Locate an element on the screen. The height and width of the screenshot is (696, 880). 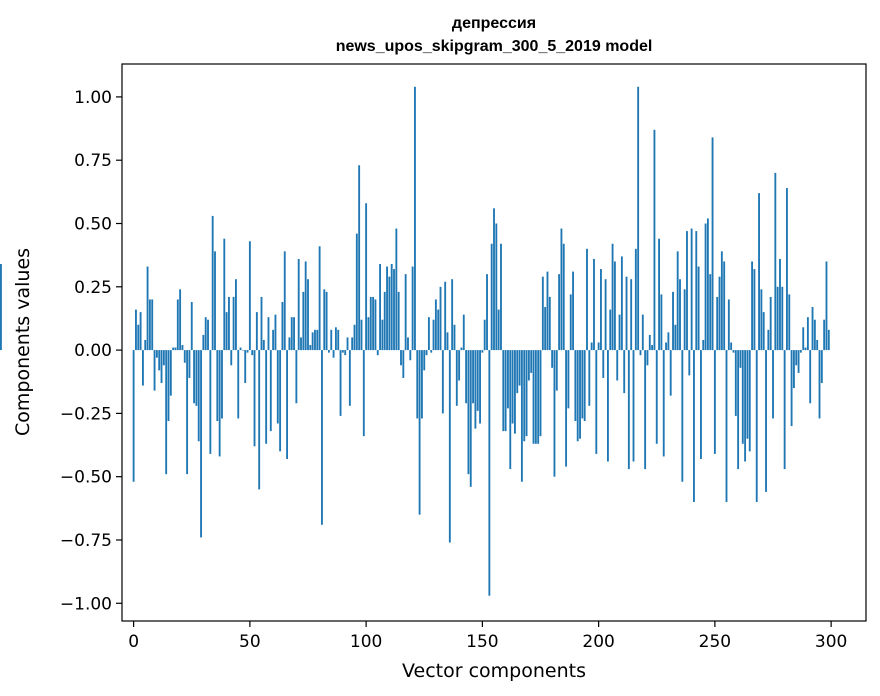
y-tick-label: −0.50 is located at coordinates (86, 478).